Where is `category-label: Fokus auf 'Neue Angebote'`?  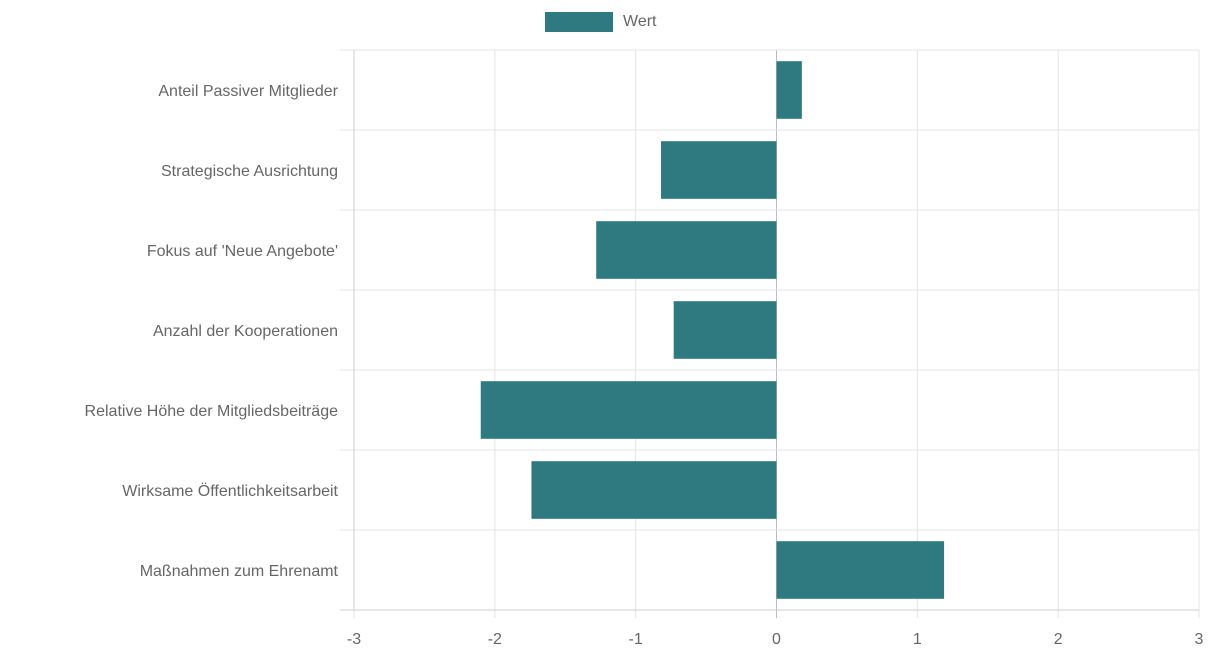 category-label: Fokus auf 'Neue Angebote' is located at coordinates (242, 251).